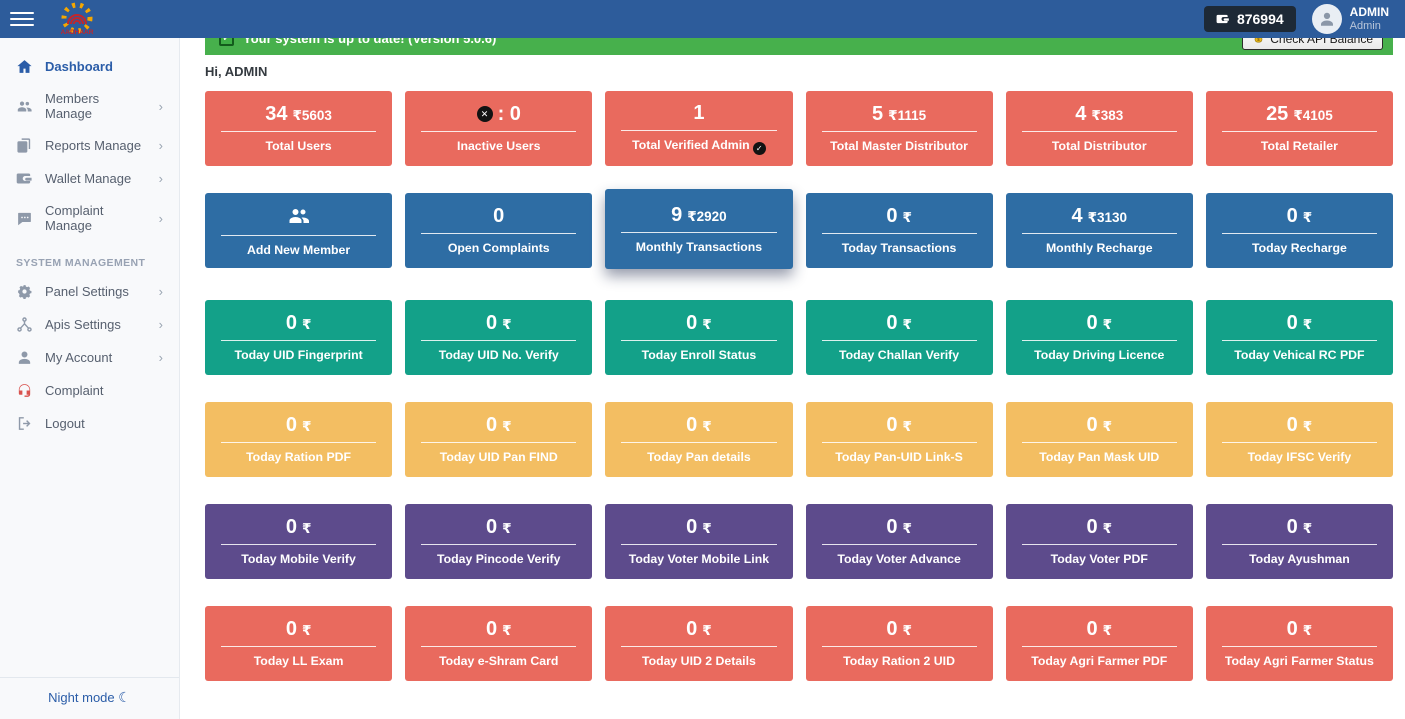 The image size is (1405, 719). What do you see at coordinates (899, 128) in the screenshot?
I see `stat-card-total-master-distributor: 5 ₹1115 Total Master Distributor` at bounding box center [899, 128].